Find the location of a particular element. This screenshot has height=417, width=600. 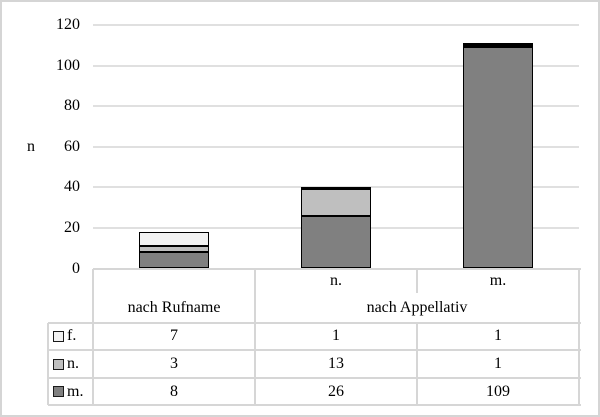

legend-label: n. is located at coordinates (73, 363).